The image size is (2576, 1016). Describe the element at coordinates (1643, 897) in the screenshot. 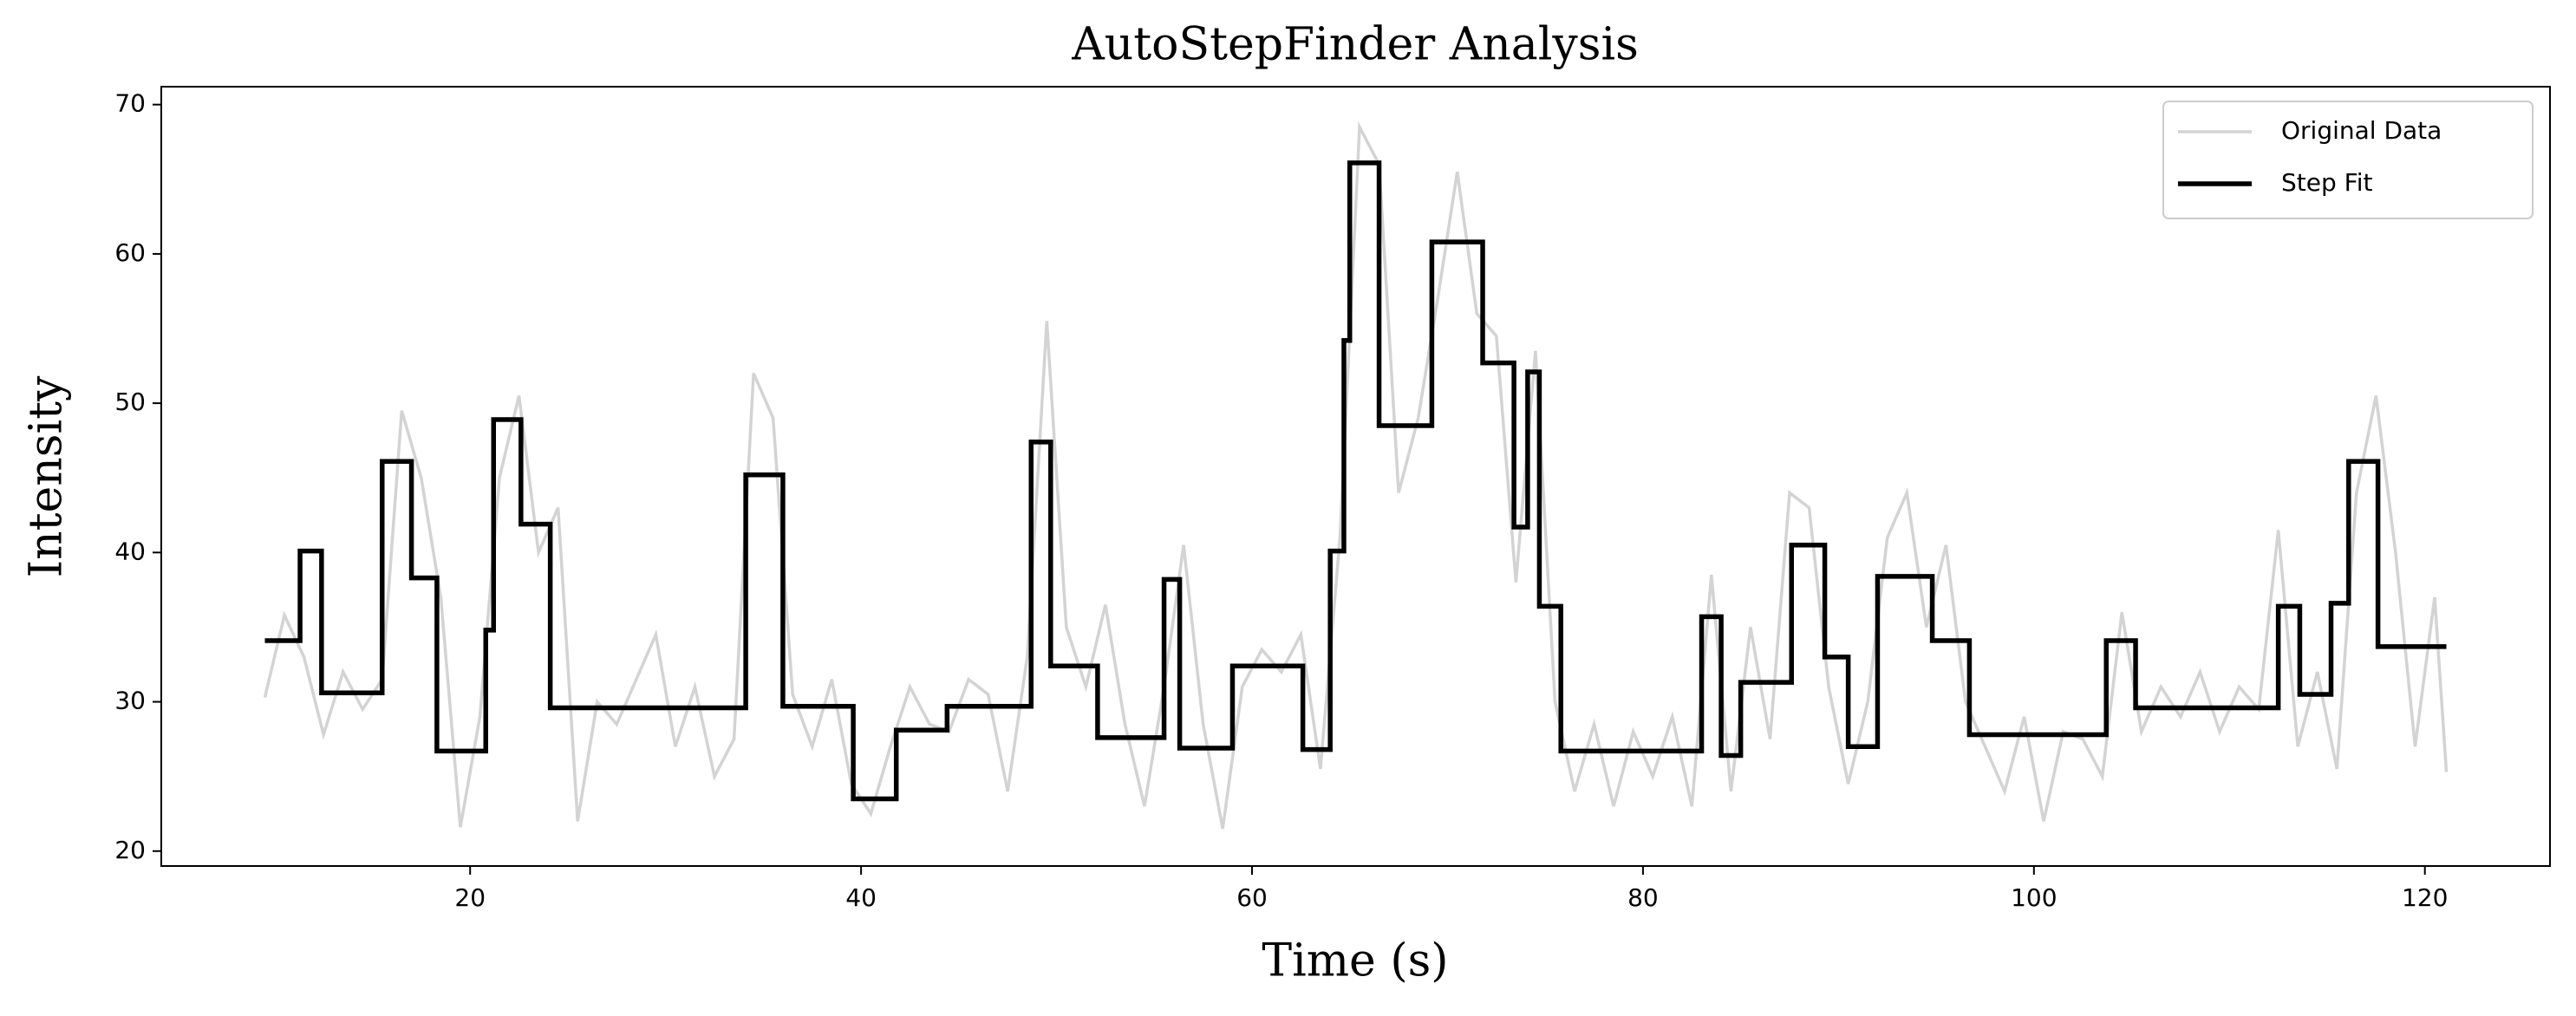

I see `x-tick-label: 80` at that location.